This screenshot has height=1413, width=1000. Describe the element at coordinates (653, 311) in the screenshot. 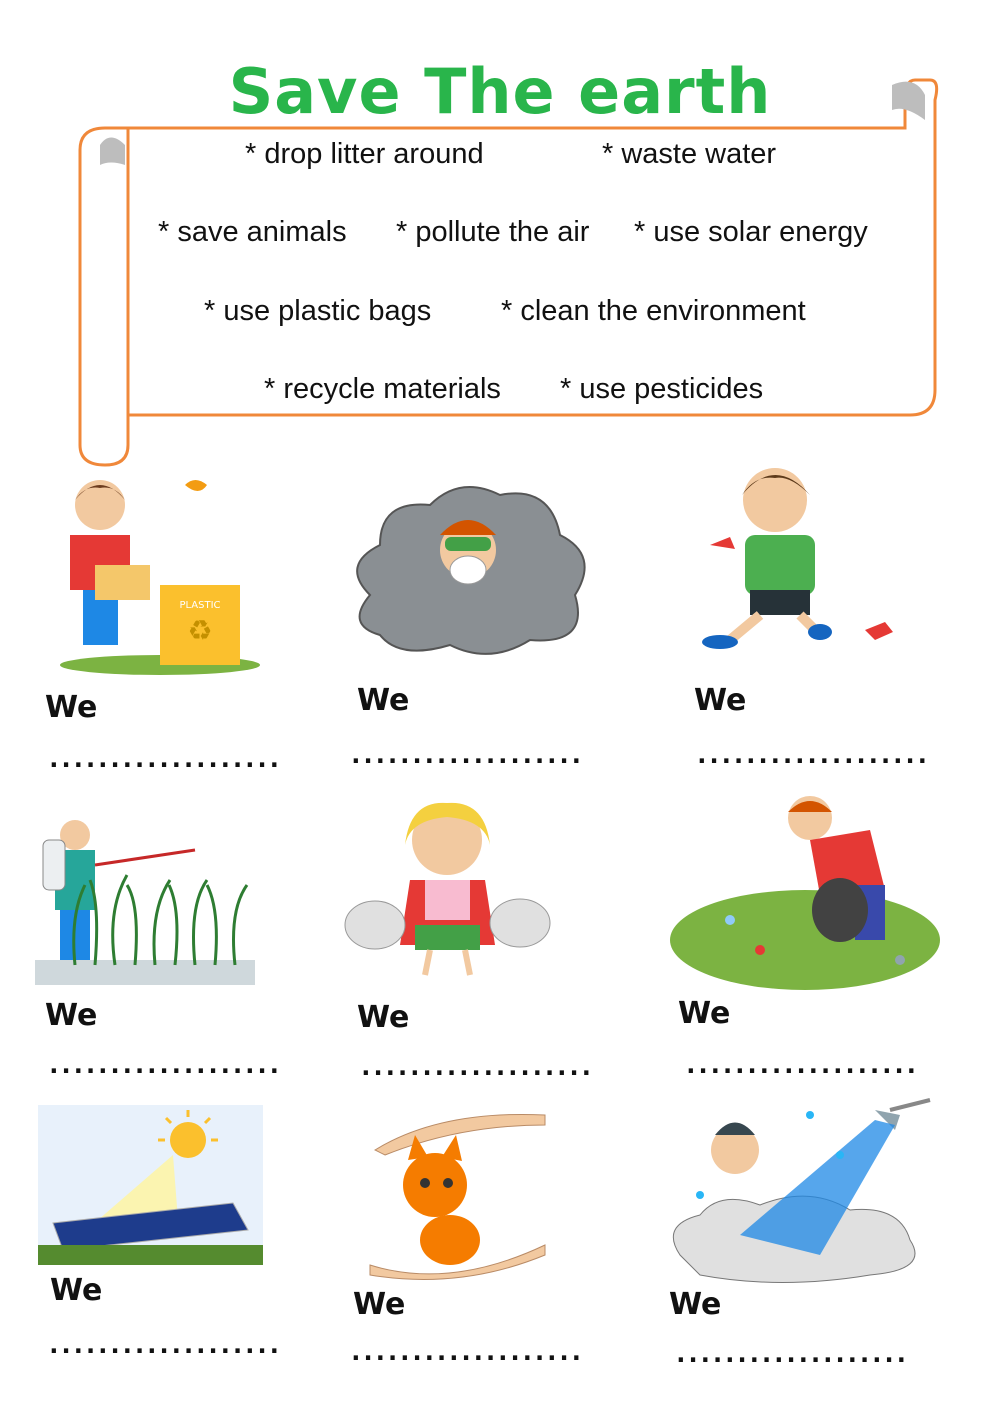

I see `word-bank-item: * clean the environment` at that location.